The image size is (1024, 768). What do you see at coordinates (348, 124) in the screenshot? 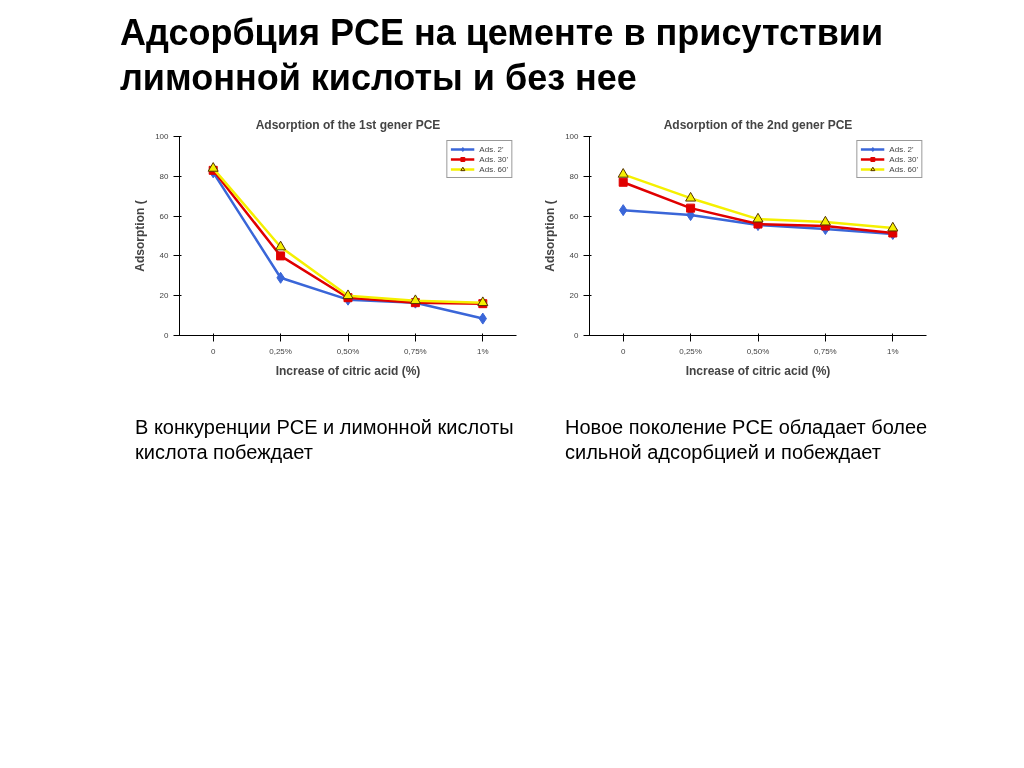
I see `chart-title: Adsorption of the 1st gener PCE` at bounding box center [348, 124].